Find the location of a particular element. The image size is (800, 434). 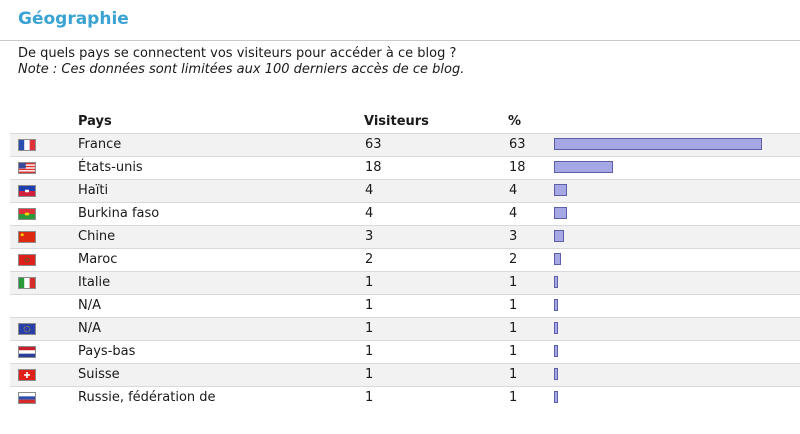

column-header-visitors: Visiteurs is located at coordinates (396, 121).